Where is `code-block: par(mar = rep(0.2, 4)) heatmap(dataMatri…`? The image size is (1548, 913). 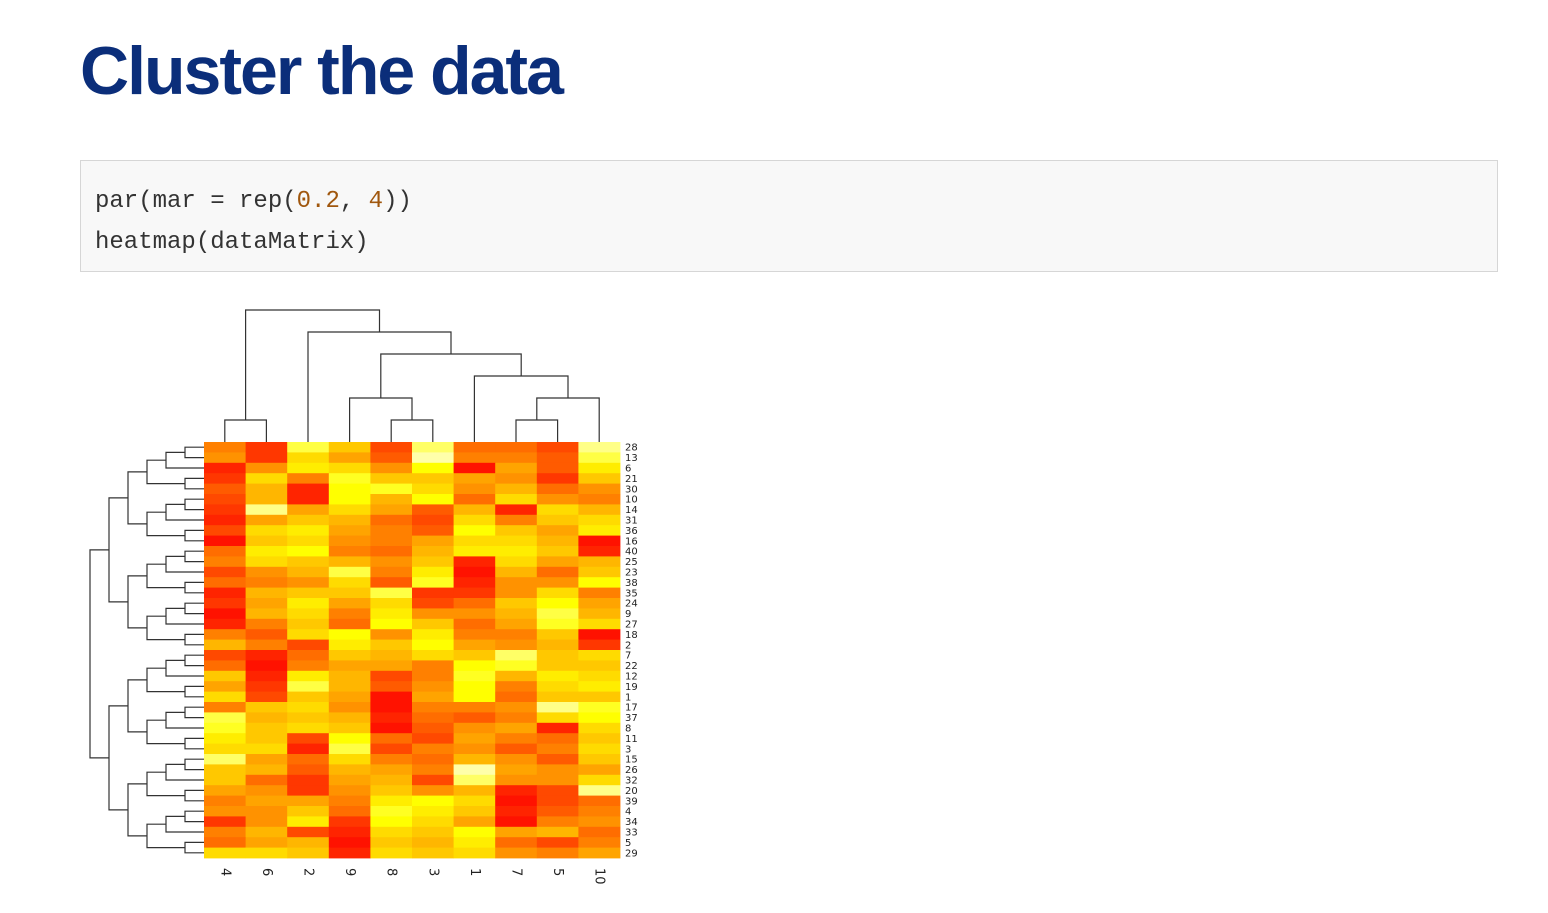
code-block: par(mar = rep(0.2, 4)) heatmap(dataMatri… is located at coordinates (789, 216).